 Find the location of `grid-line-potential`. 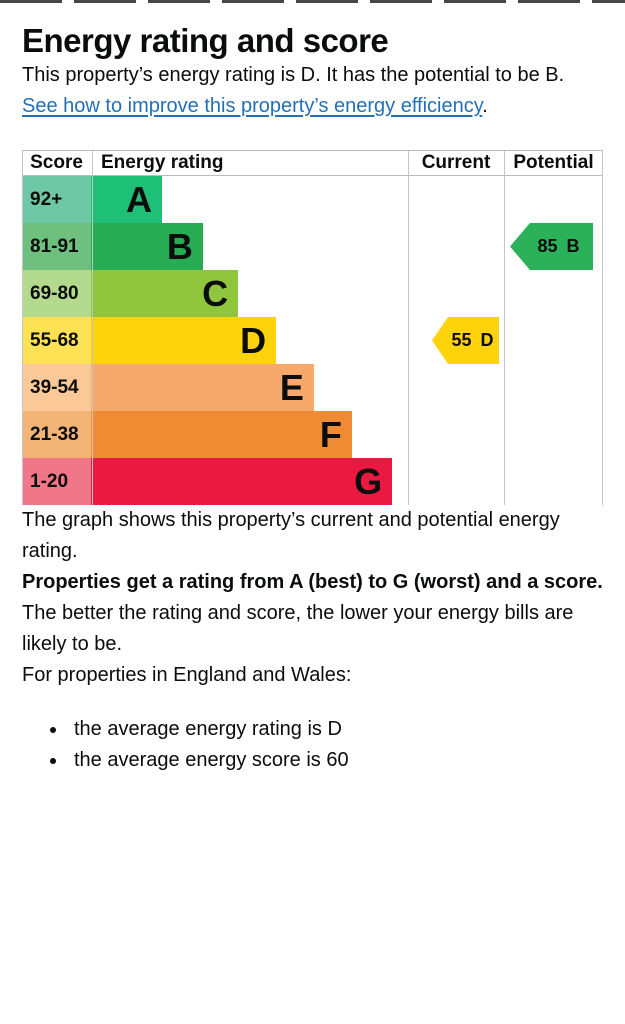

grid-line-potential is located at coordinates (504, 328).